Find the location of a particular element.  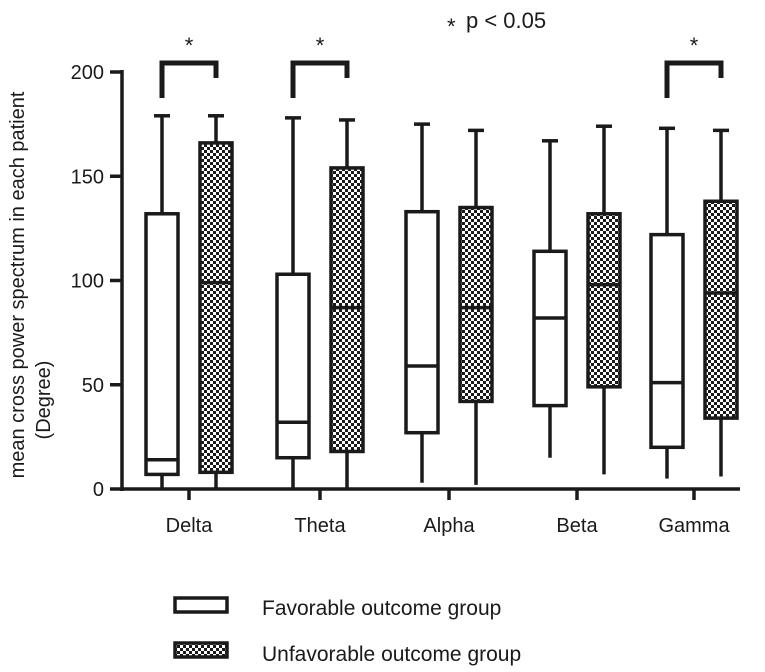

box-checkered-theta is located at coordinates (347, 303).